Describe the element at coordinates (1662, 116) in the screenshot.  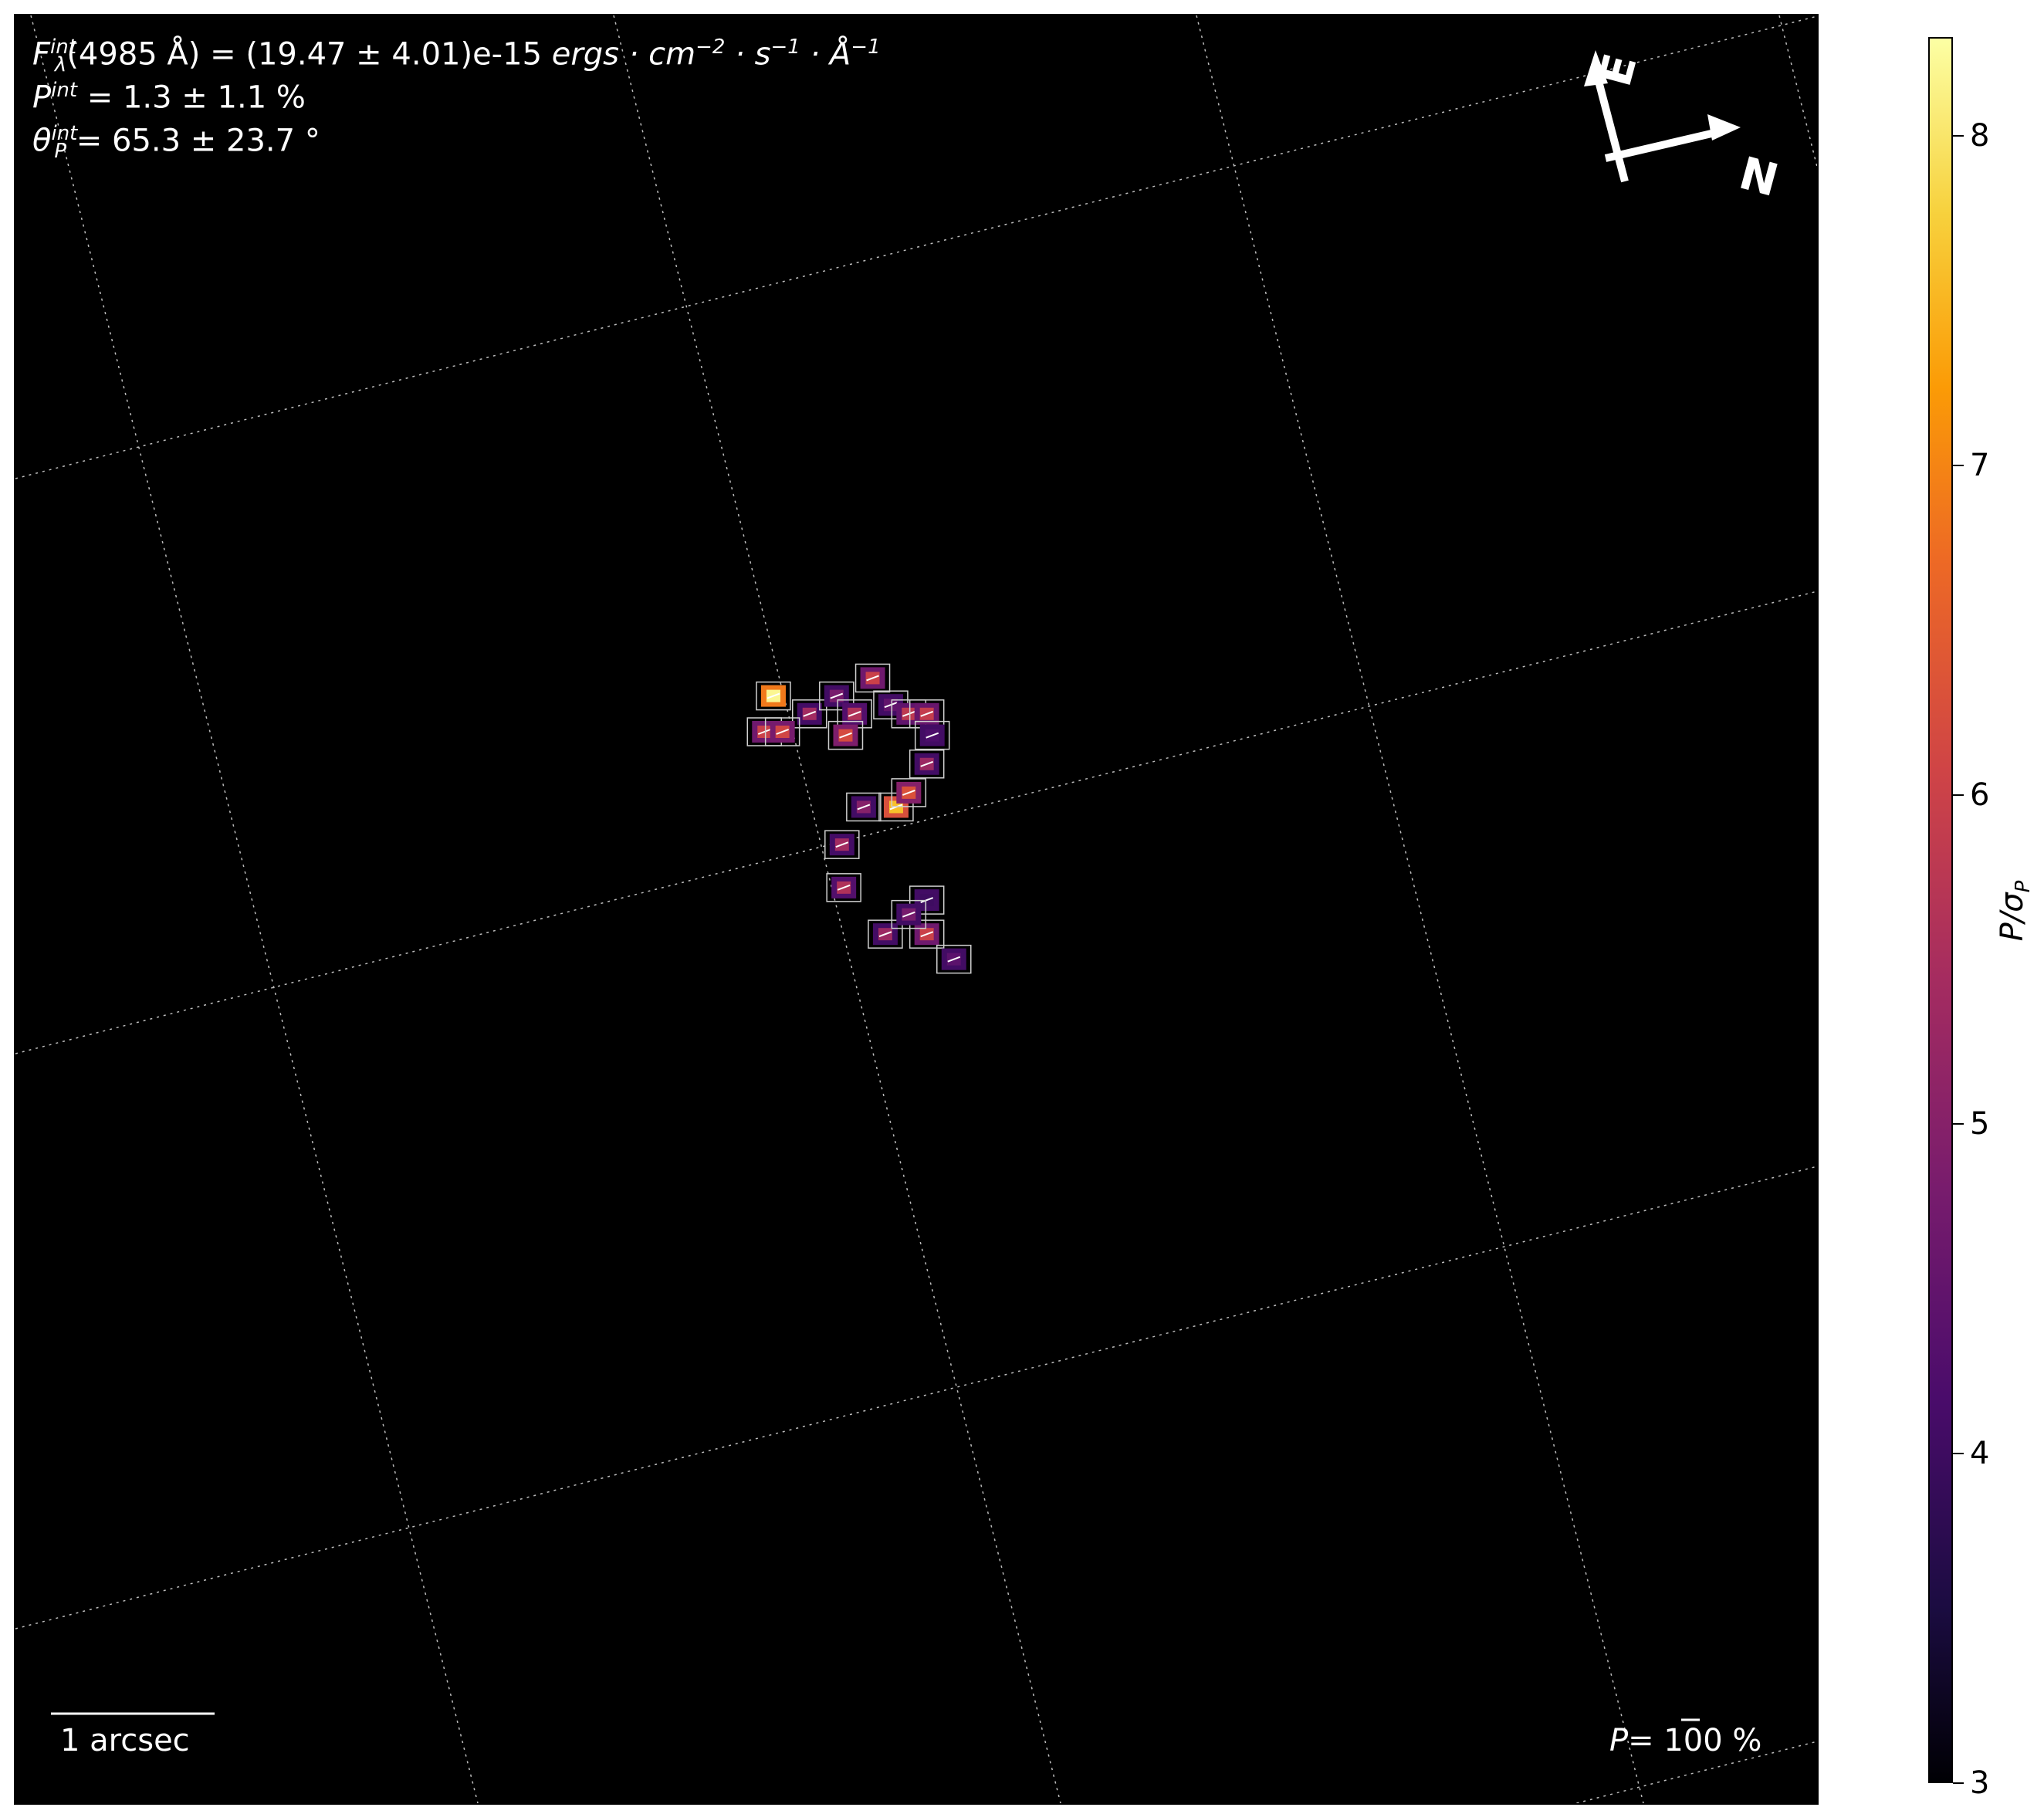
I see `compass-rose` at that location.